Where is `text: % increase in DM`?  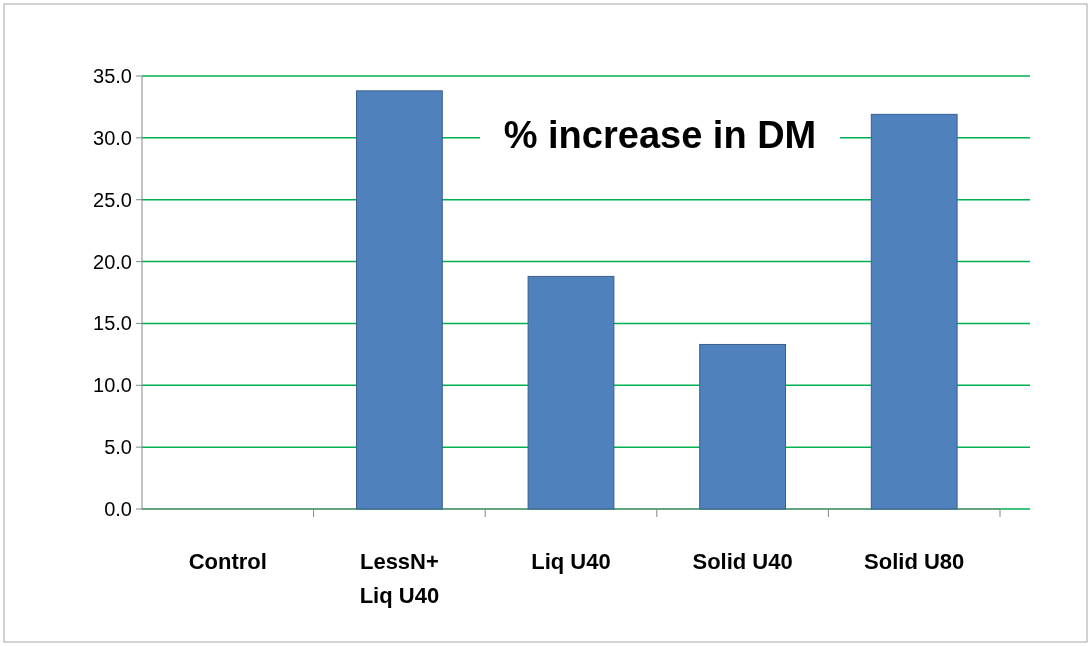
text: % increase in DM is located at coordinates (660, 135).